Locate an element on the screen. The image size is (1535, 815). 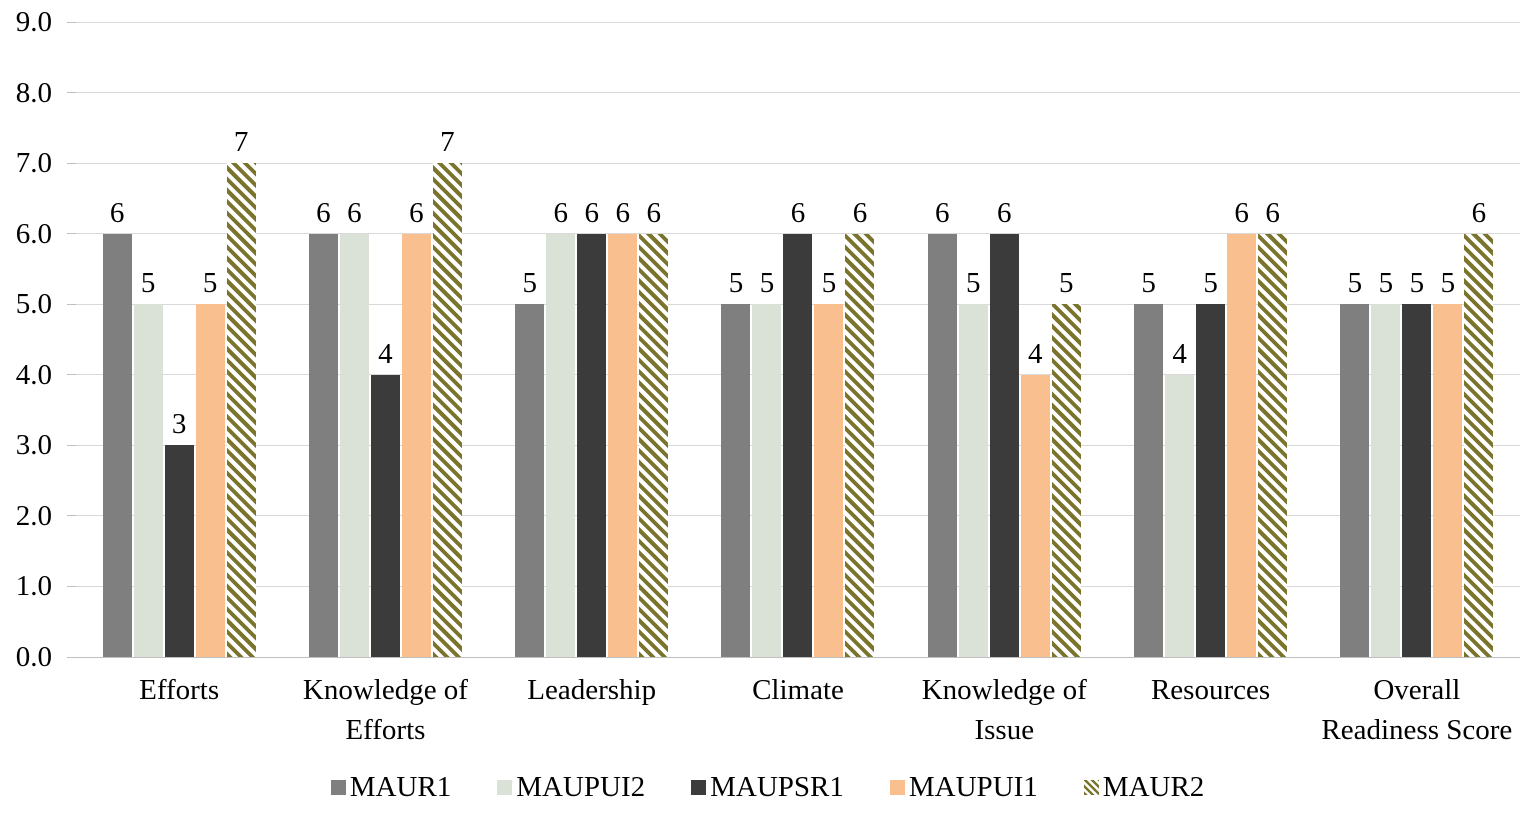
legend-item-maur1: MAUR1 is located at coordinates (390, 787).